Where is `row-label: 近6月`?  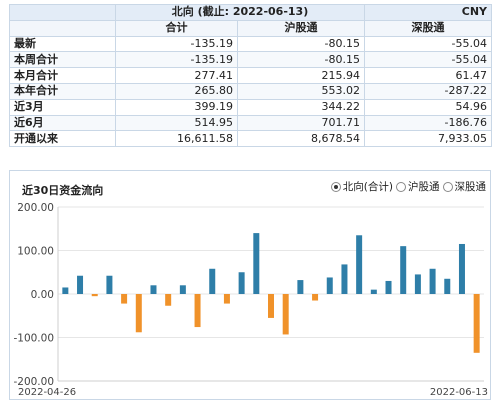
row-label: 近6月 is located at coordinates (62, 123).